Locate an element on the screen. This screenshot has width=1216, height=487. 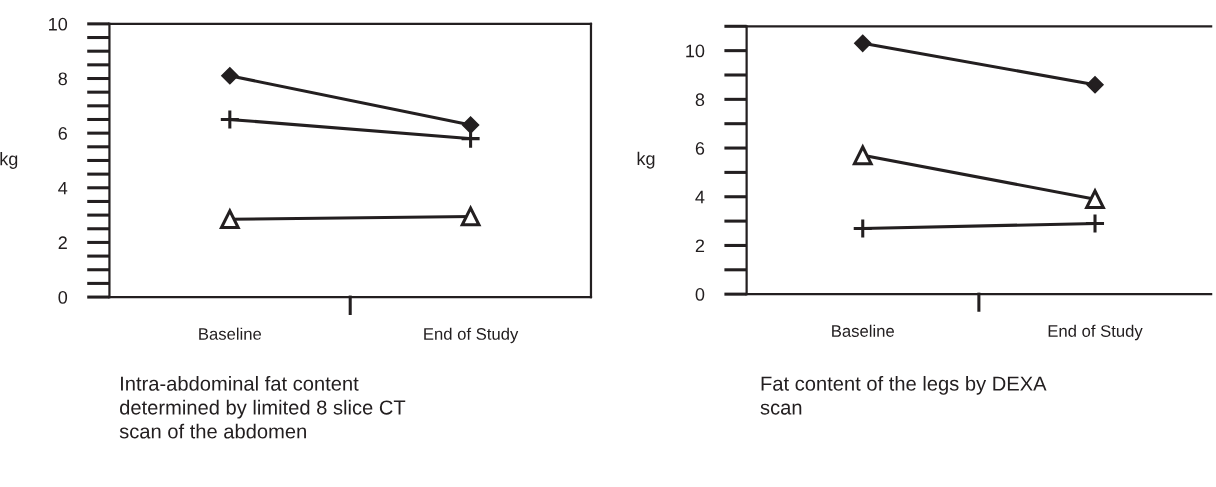
text: Fat content of the legs by DEXA scan is located at coordinates (903, 395).